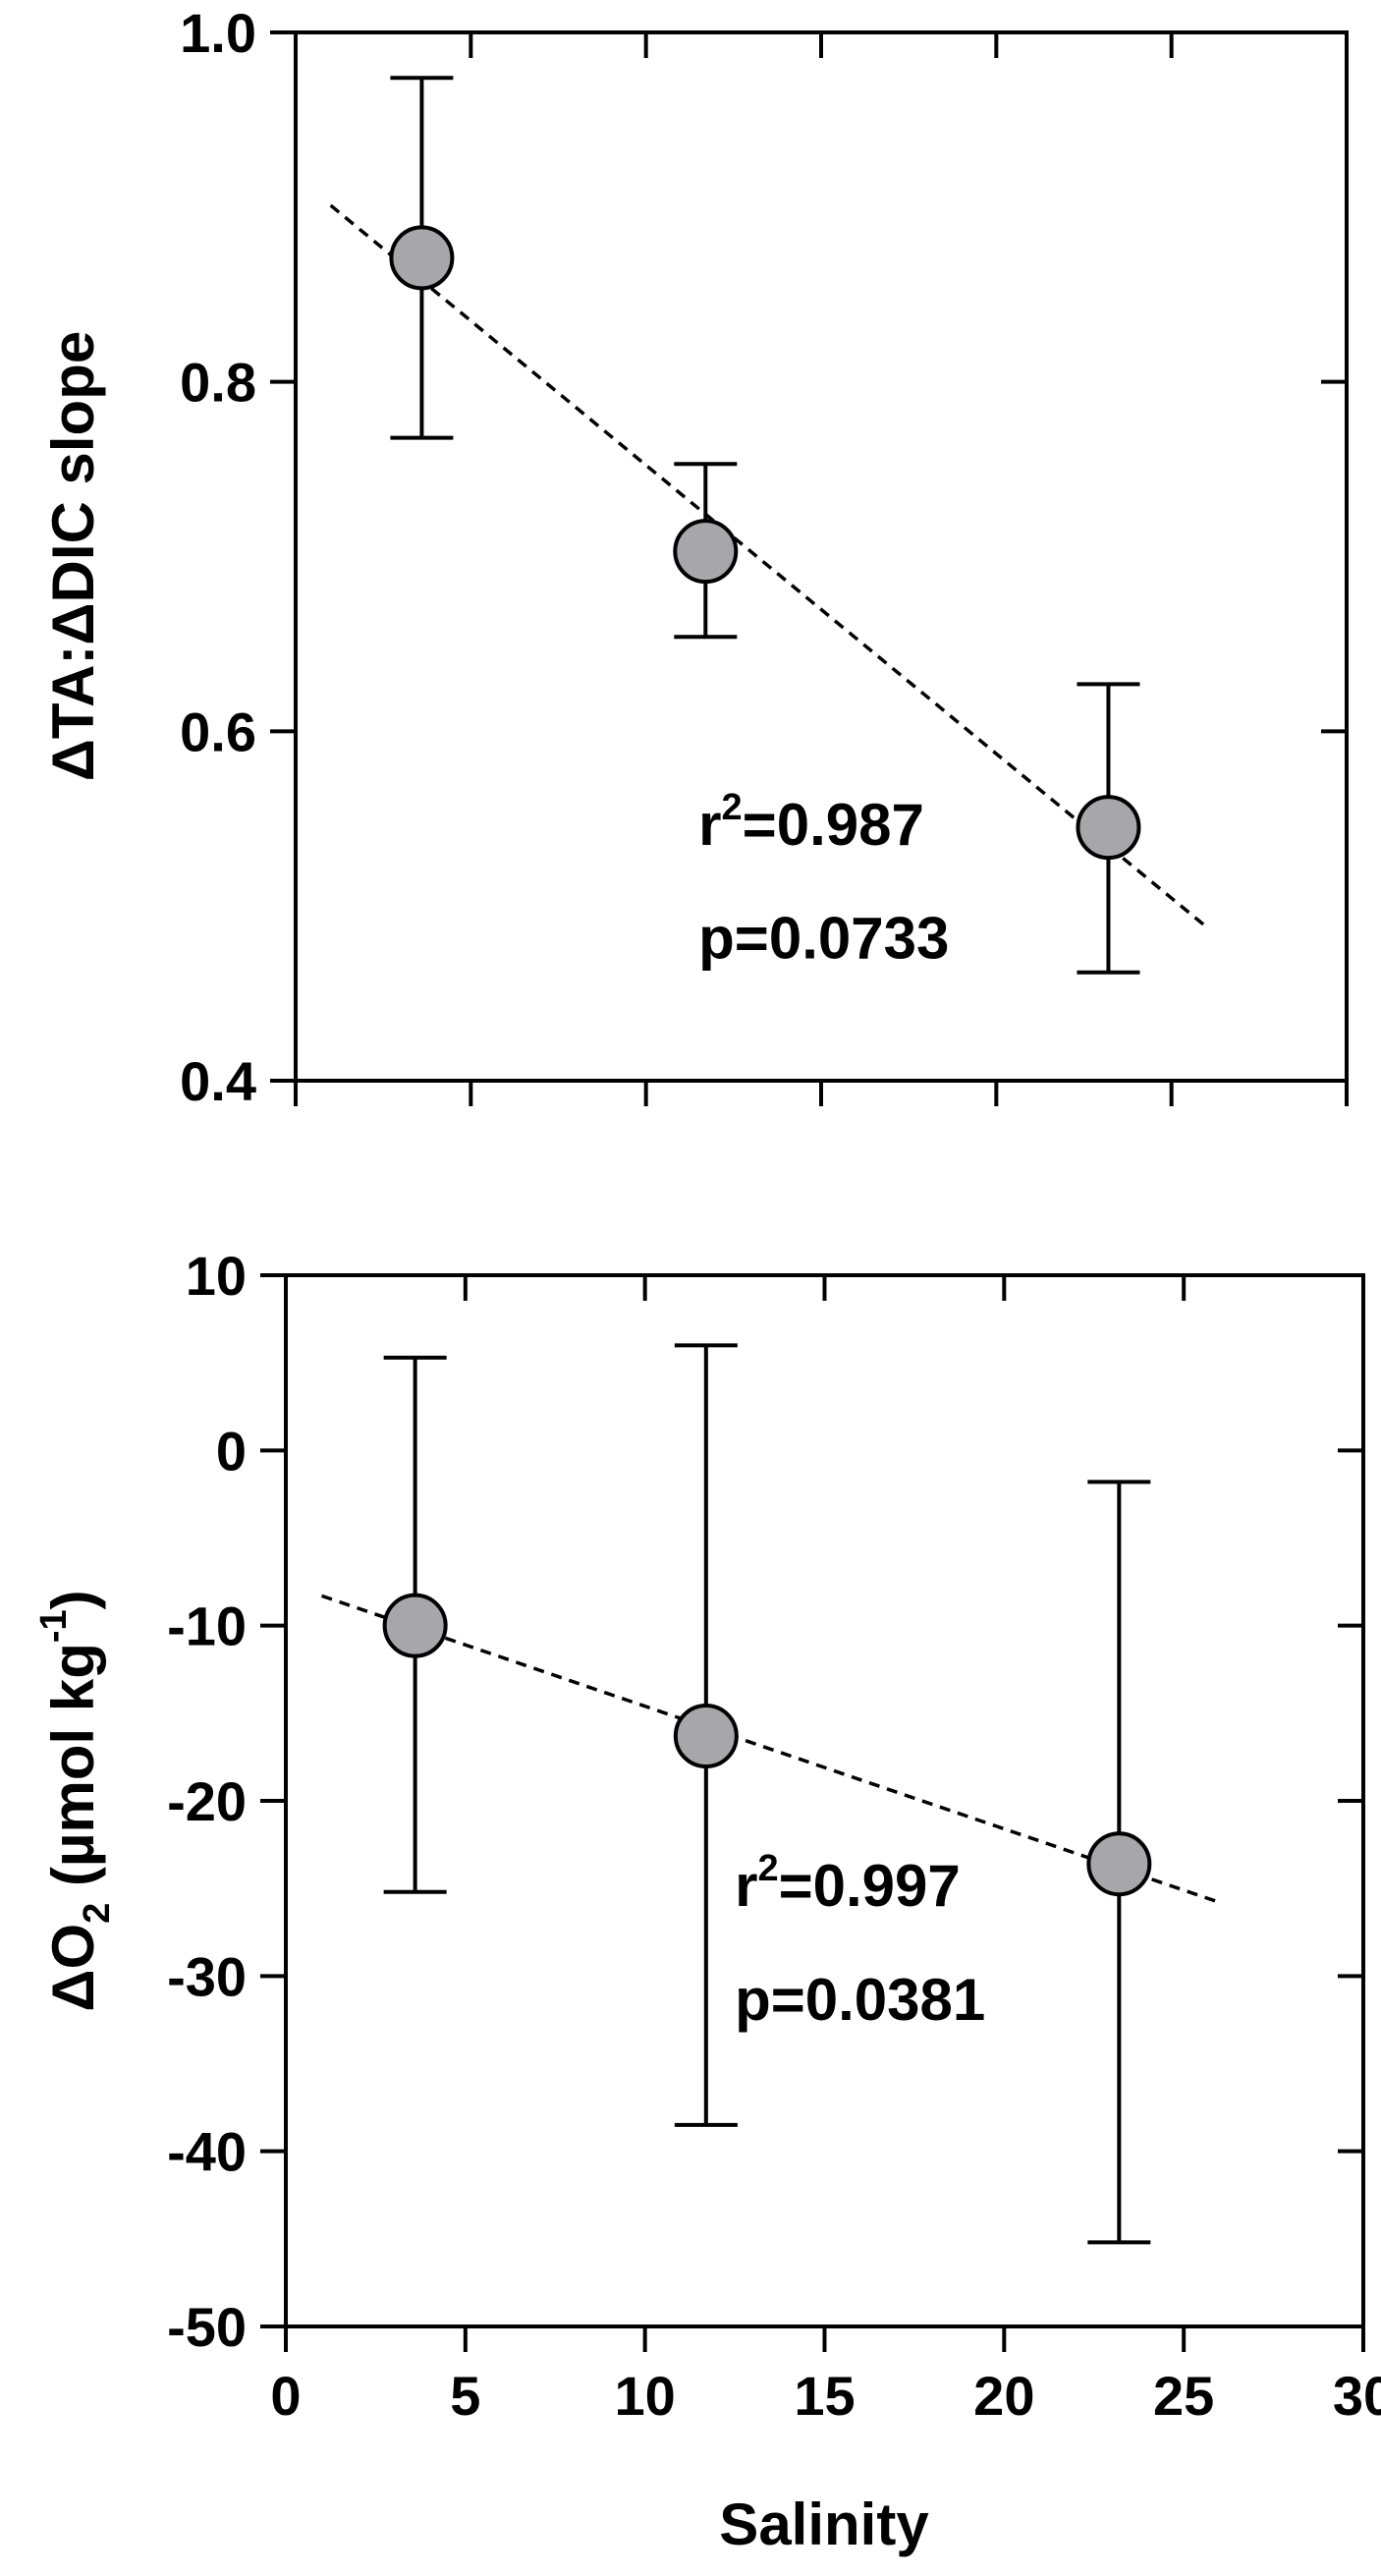  I want to click on stat-annotation: r2=0.997, so click(848, 1883).